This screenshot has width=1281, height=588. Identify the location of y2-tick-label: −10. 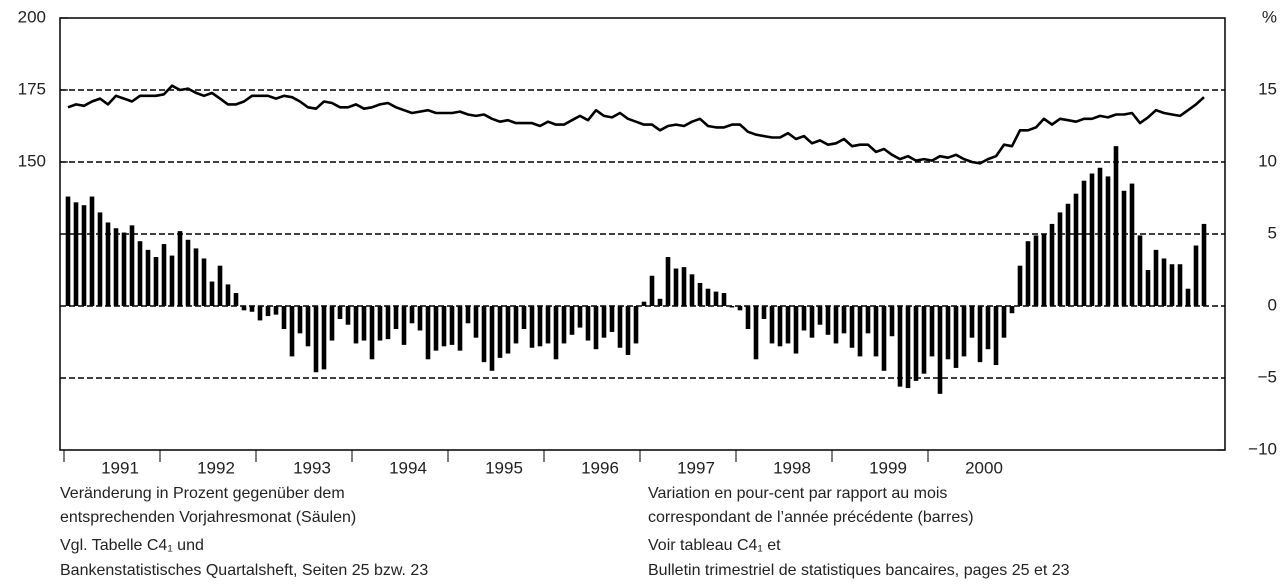
(1262, 448).